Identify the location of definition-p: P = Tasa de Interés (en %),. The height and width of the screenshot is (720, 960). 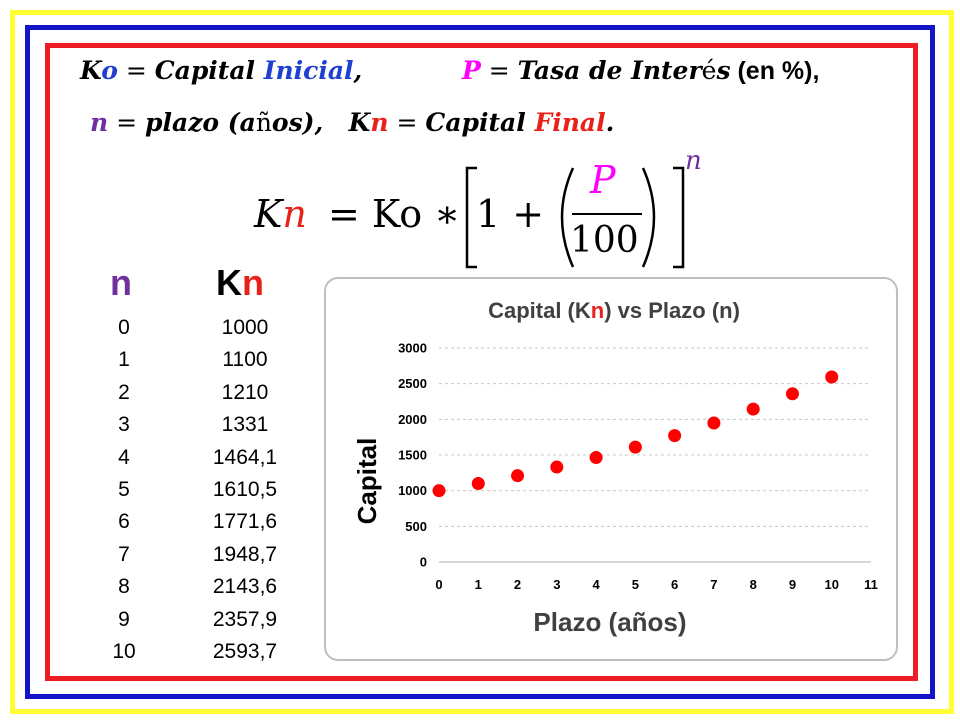
(640, 71).